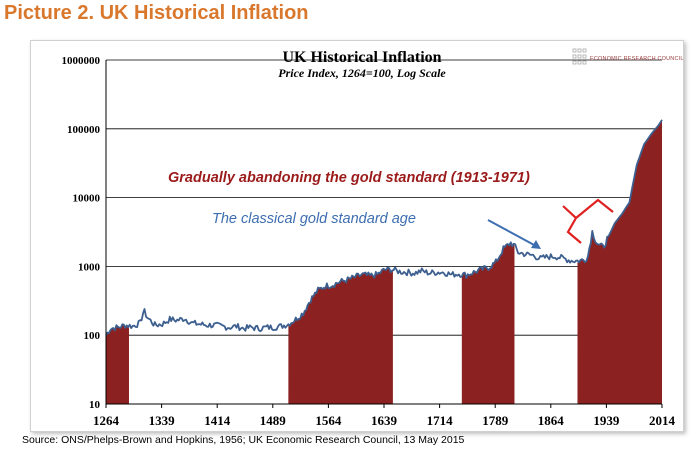 The height and width of the screenshot is (457, 700). Describe the element at coordinates (637, 59) in the screenshot. I see `erc-logo-text: ECONOMIC RESEARCH COUNCIL` at that location.